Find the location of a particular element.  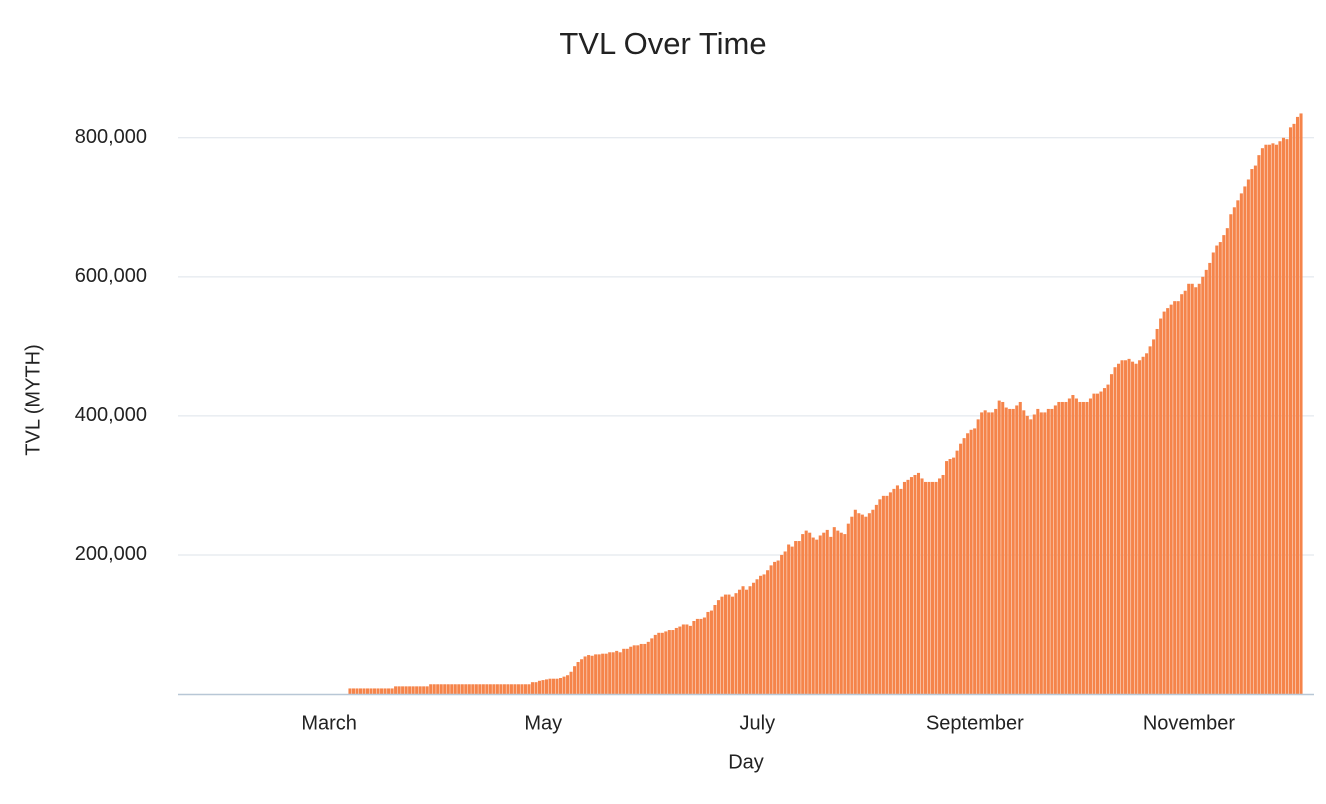

x-tick-label: November is located at coordinates (1189, 723).